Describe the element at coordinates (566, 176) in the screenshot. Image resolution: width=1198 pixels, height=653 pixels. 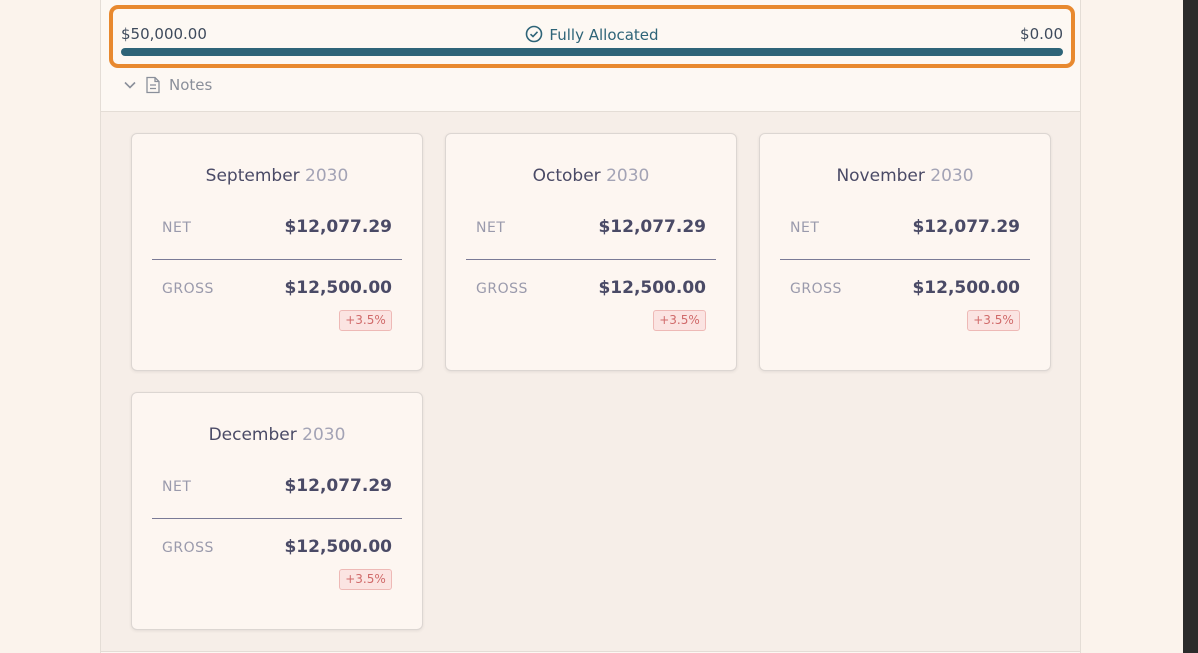
I see `month: October` at that location.